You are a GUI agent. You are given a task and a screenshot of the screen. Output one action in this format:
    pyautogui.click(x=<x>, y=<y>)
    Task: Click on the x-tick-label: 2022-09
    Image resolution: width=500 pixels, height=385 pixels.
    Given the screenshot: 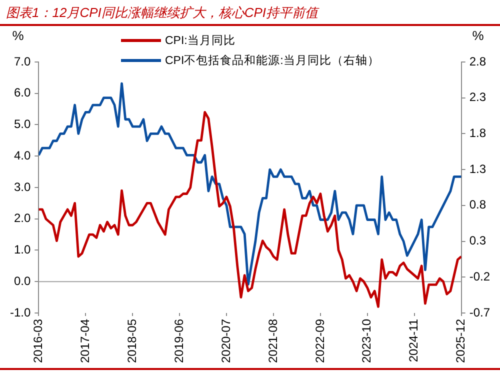 What is the action you would take?
    pyautogui.click(x=319, y=341)
    